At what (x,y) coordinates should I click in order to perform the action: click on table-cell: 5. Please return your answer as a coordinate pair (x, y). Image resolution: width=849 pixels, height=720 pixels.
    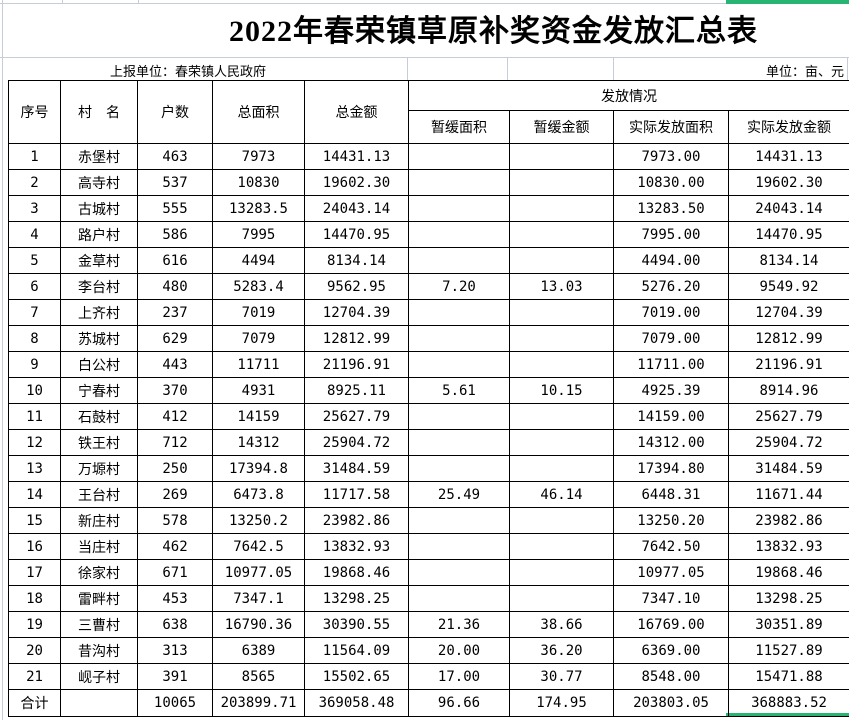
    Looking at the image, I should click on (34, 260).